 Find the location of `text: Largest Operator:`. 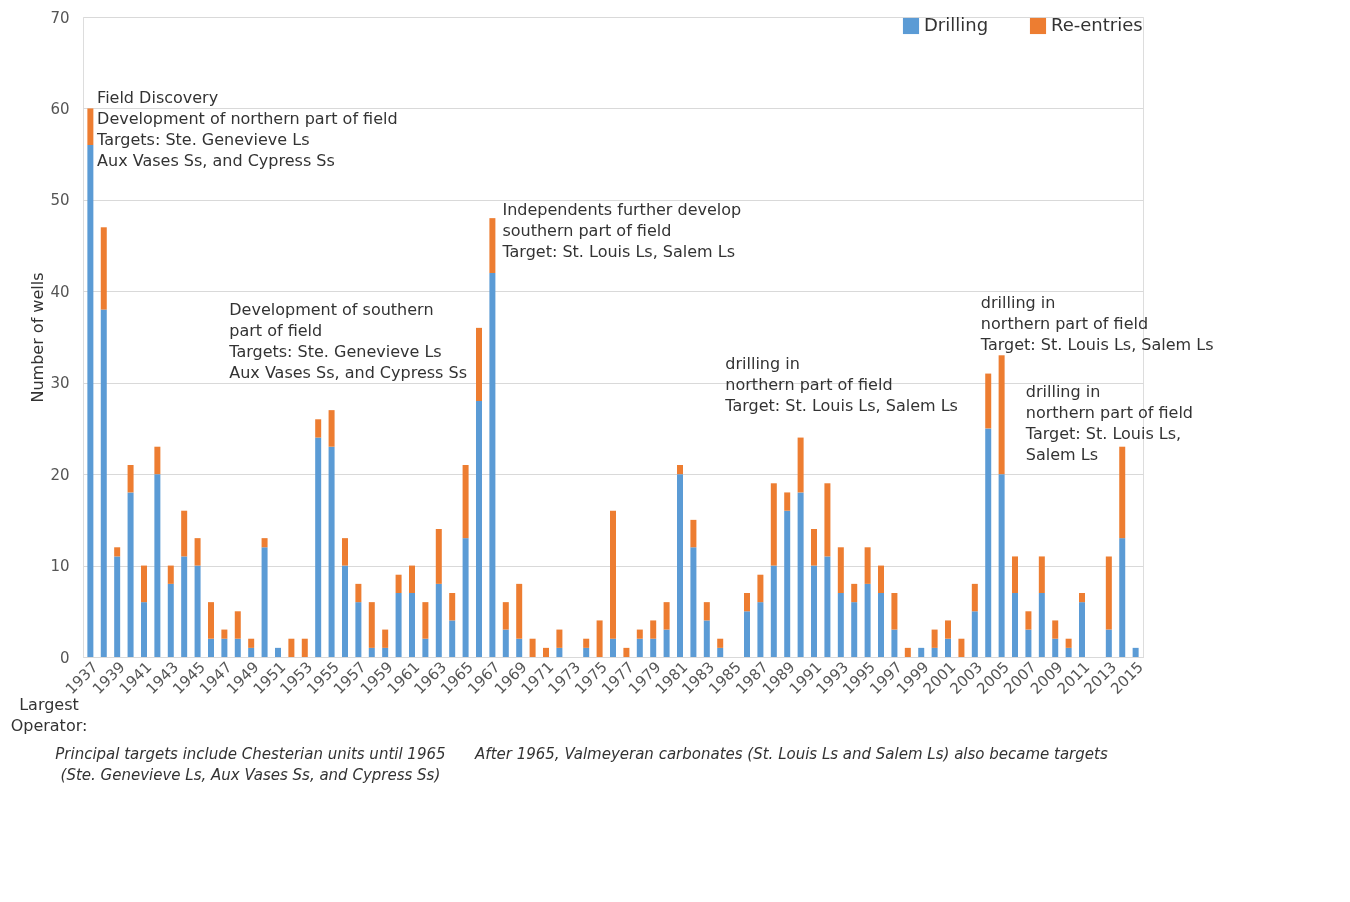

text: Largest Operator: is located at coordinates (49, 715).